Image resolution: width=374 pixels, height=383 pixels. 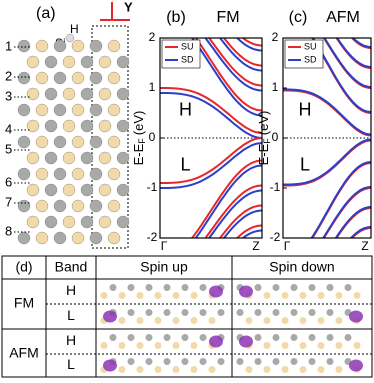 What do you see at coordinates (8, 148) in the screenshot?
I see `row-label: 5` at bounding box center [8, 148].